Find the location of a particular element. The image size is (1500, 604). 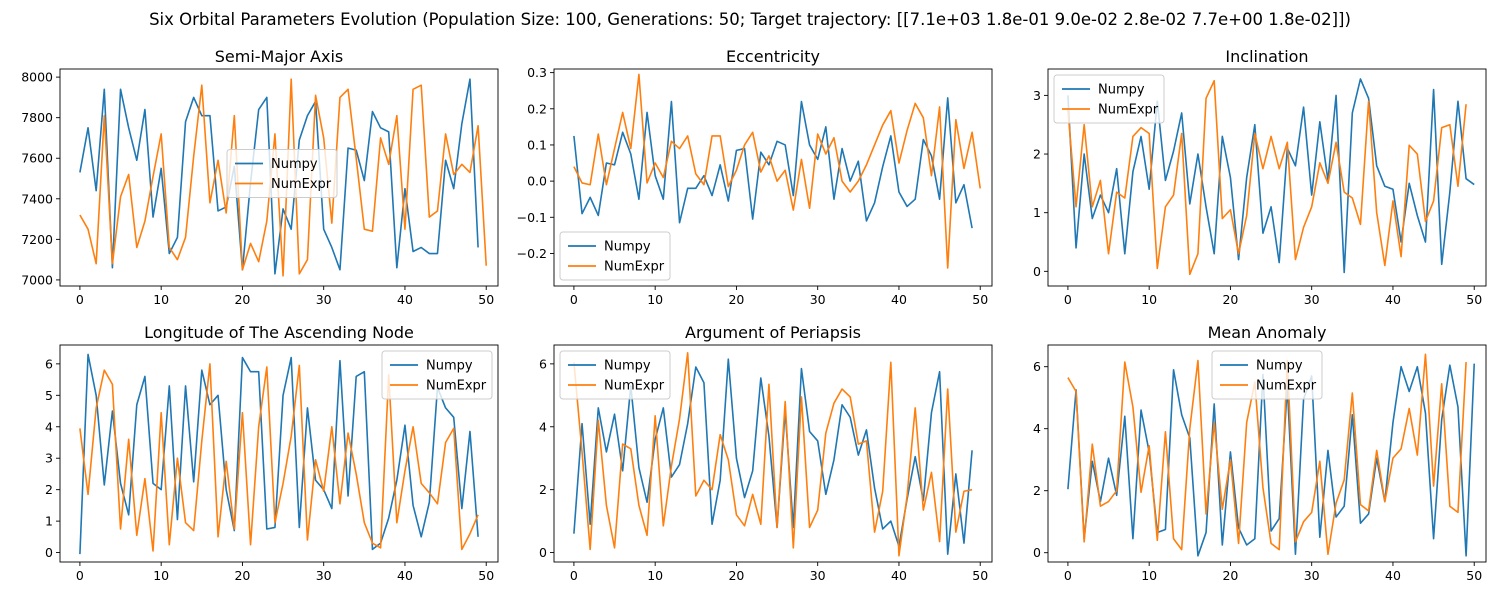

y-tick-label: 0.1 is located at coordinates (537, 144).